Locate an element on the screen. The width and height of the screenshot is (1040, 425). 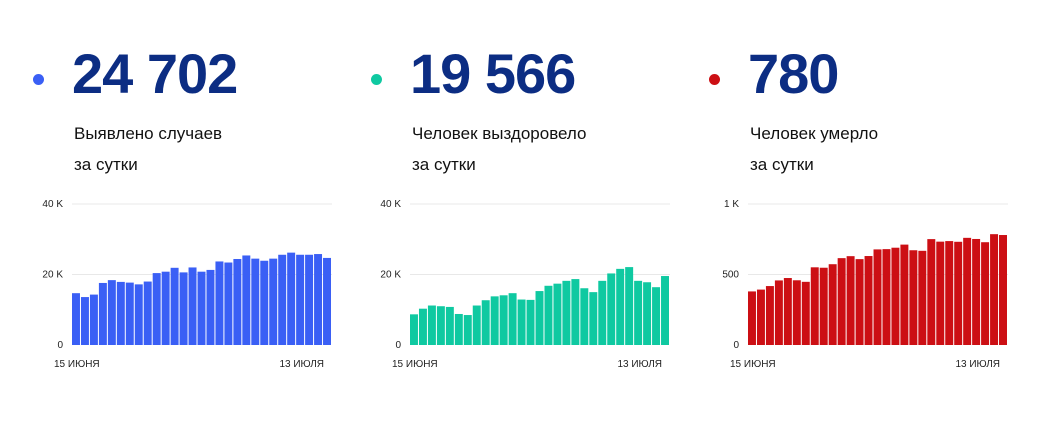
deaths-description: Человек умерло за сутки is located at coordinates (814, 149).